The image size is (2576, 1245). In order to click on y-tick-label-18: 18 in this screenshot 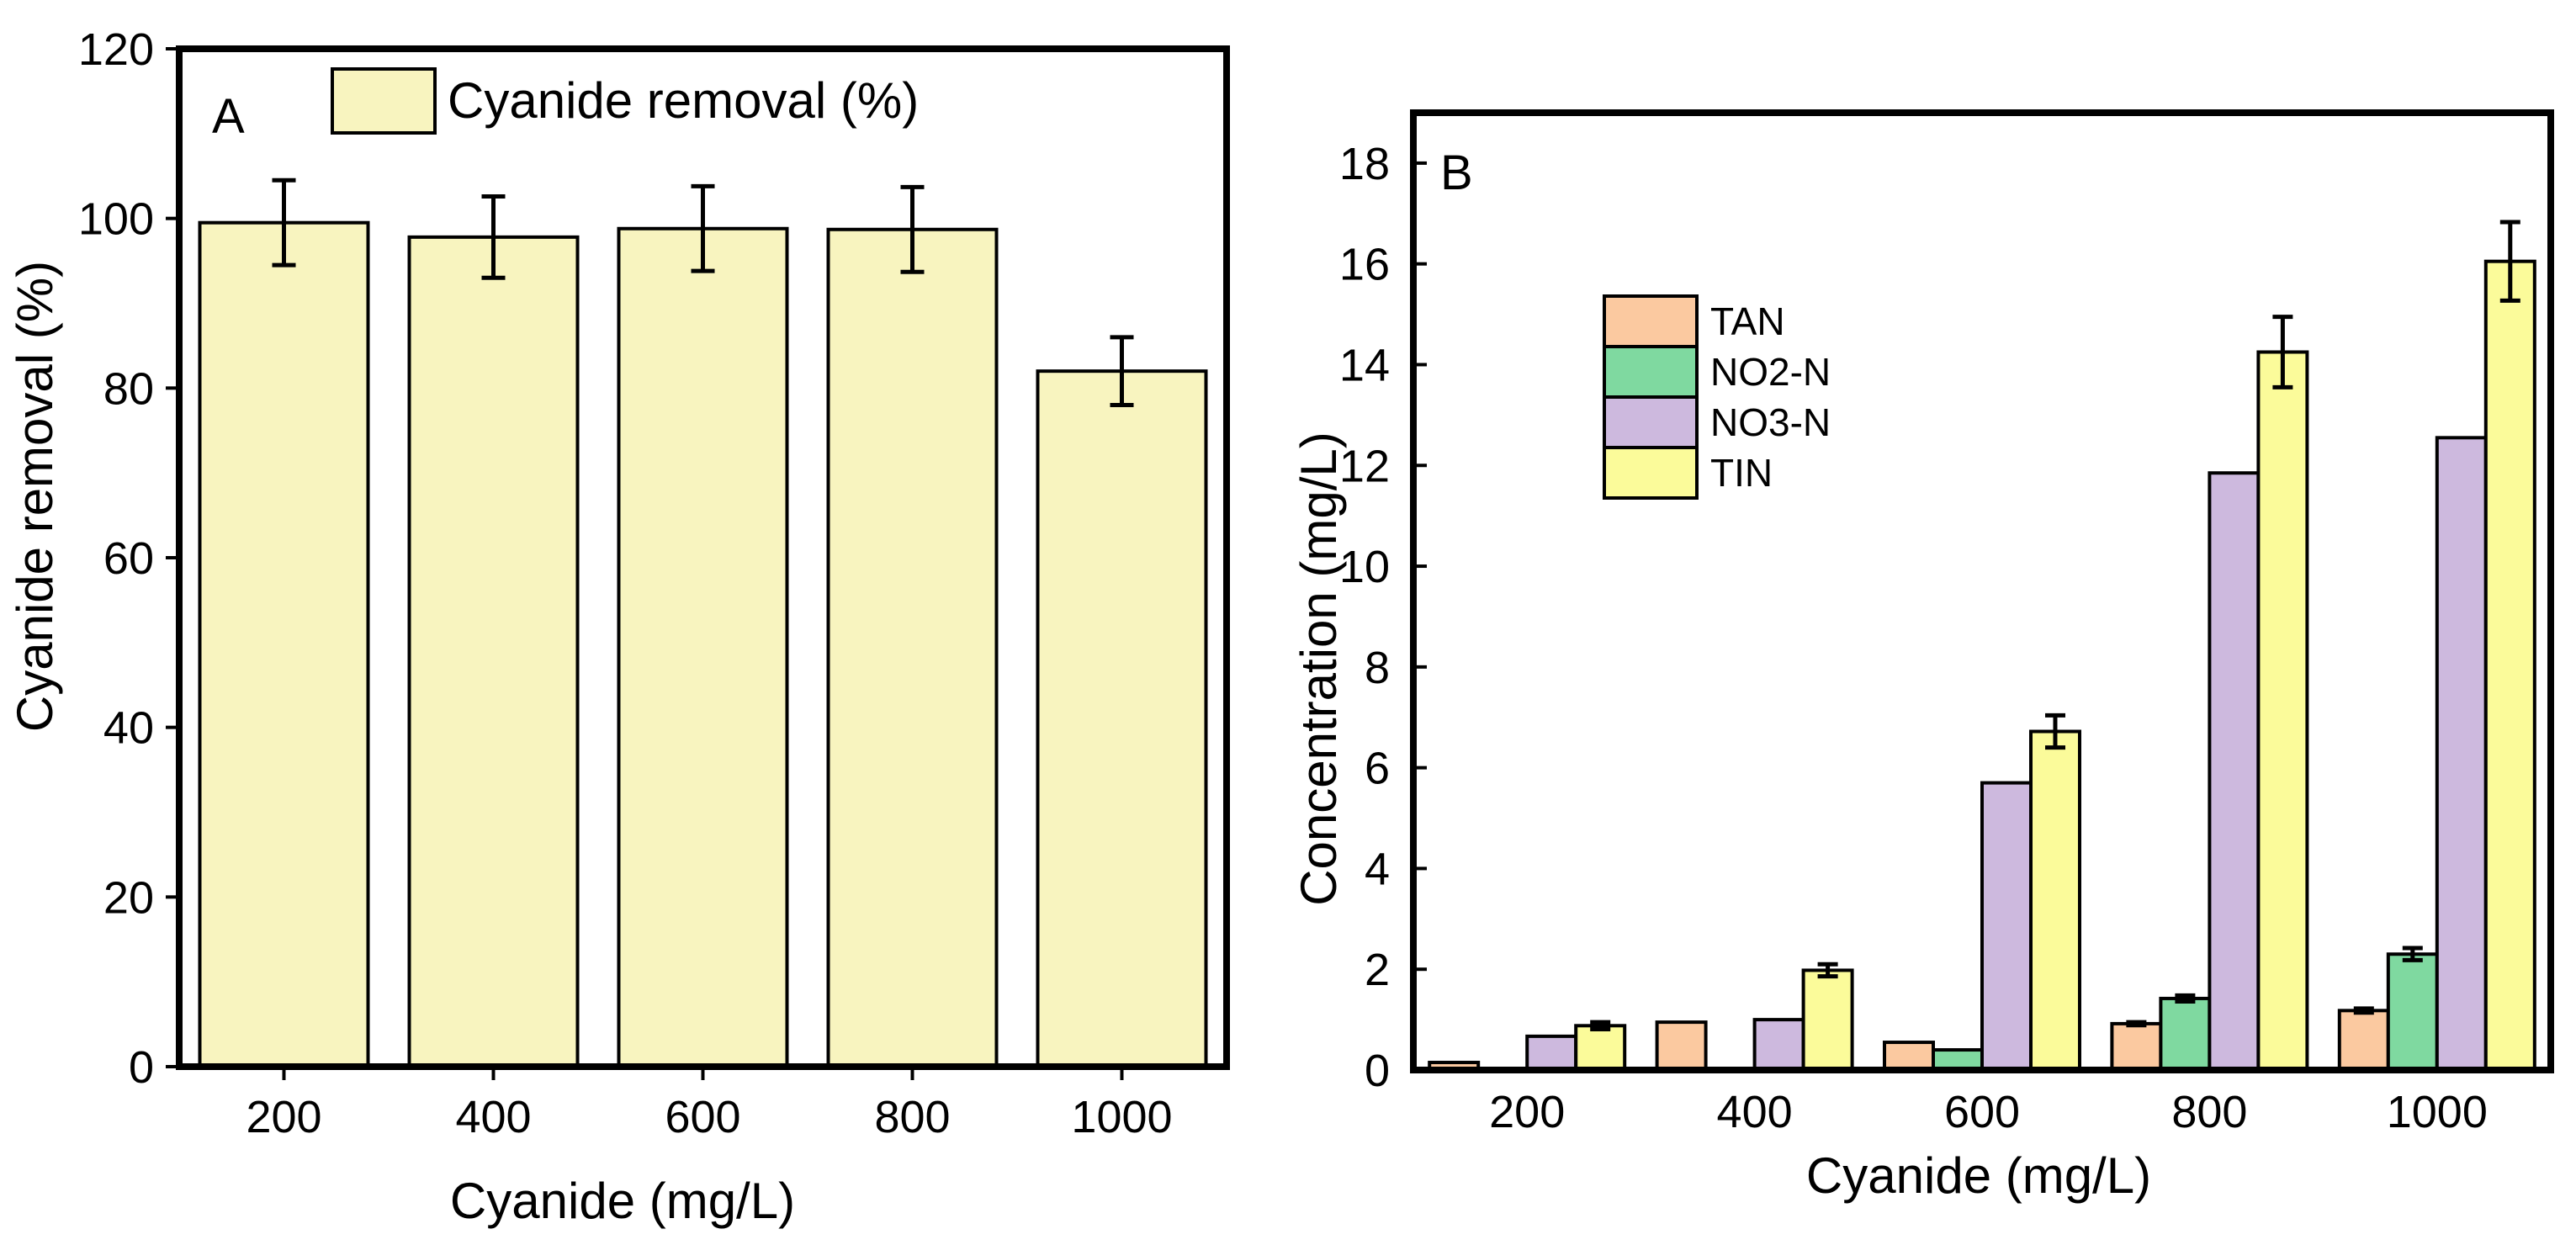, I will do `click(1364, 164)`.